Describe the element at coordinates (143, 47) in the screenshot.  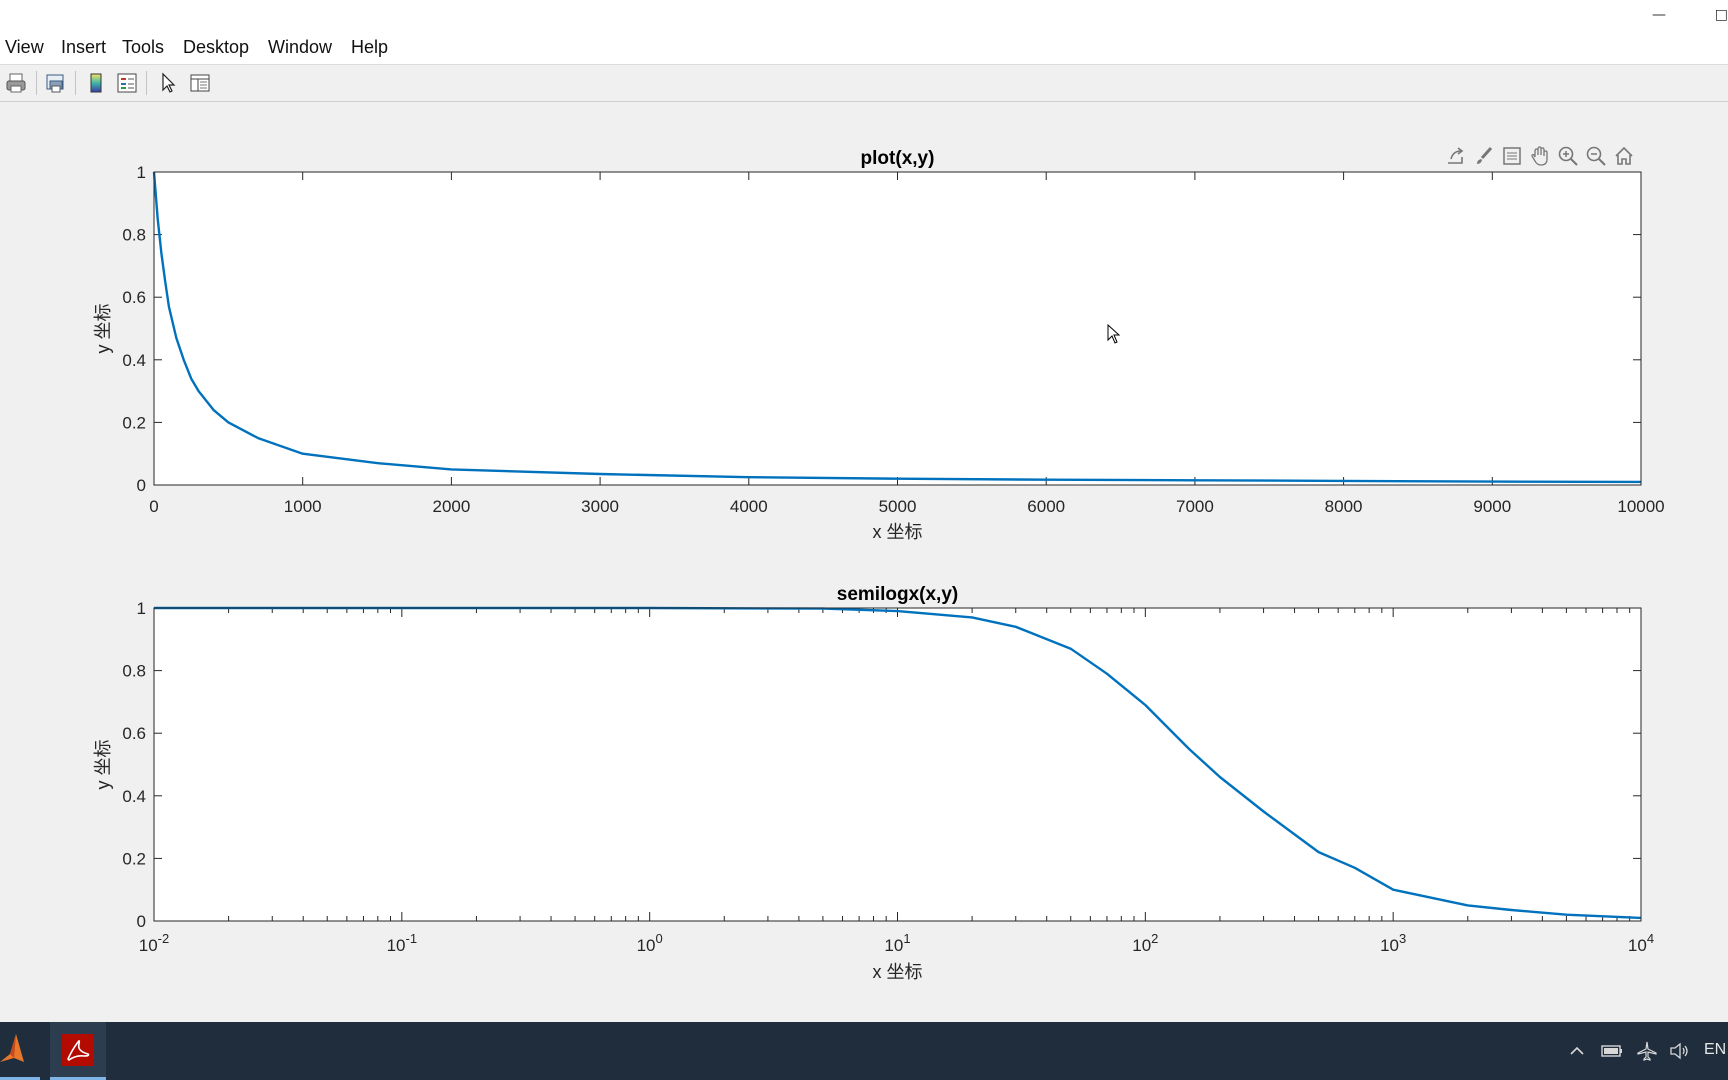
I see `menu-tools: Tools` at that location.